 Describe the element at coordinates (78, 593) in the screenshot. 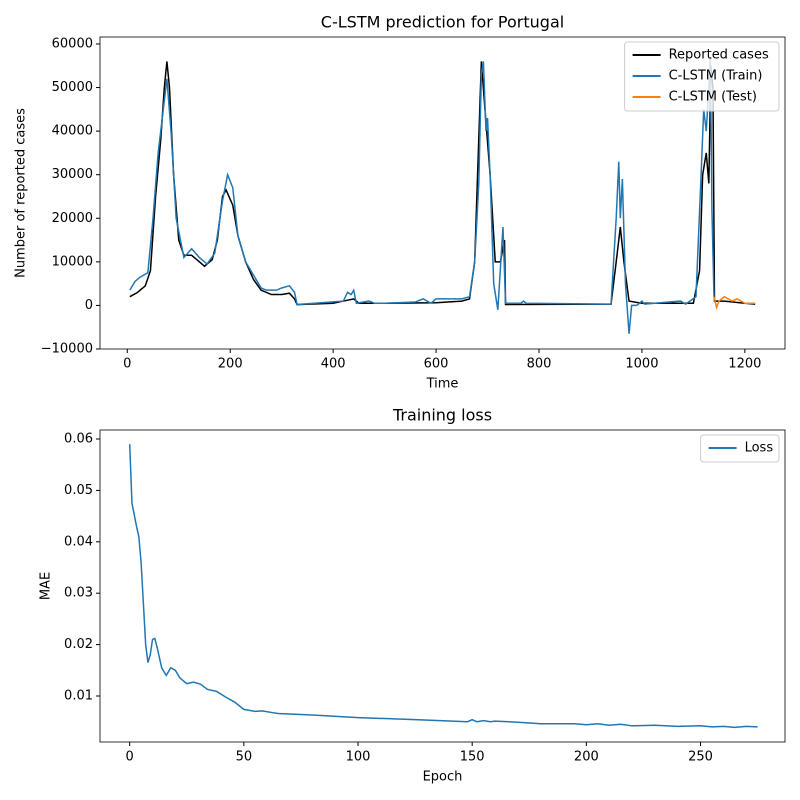

I see `y-tick-label: 0.03` at that location.